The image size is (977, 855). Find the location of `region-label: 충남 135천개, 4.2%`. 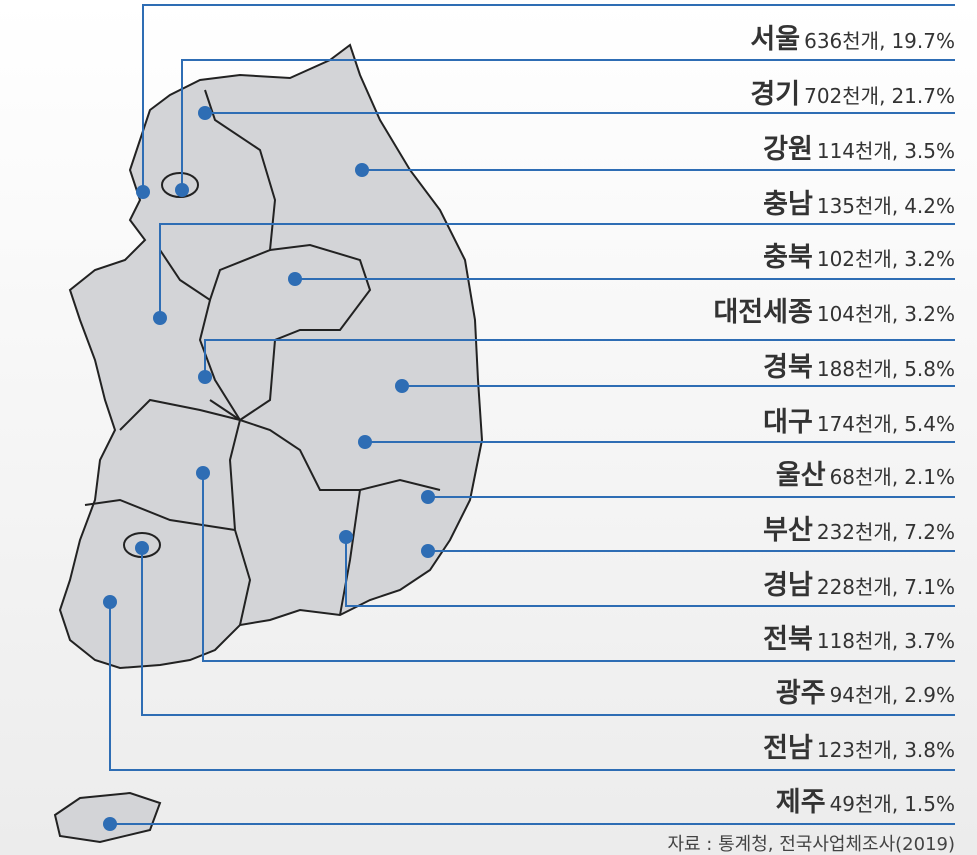

region-label: 충남 135천개, 4.2% is located at coordinates (859, 204).